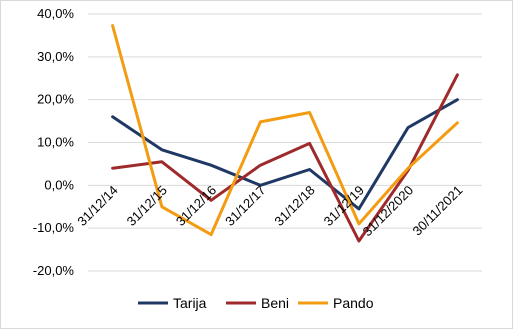 This screenshot has height=333, width=513. Describe the element at coordinates (55, 13) in the screenshot. I see `y-tick-label: 40,0%` at that location.